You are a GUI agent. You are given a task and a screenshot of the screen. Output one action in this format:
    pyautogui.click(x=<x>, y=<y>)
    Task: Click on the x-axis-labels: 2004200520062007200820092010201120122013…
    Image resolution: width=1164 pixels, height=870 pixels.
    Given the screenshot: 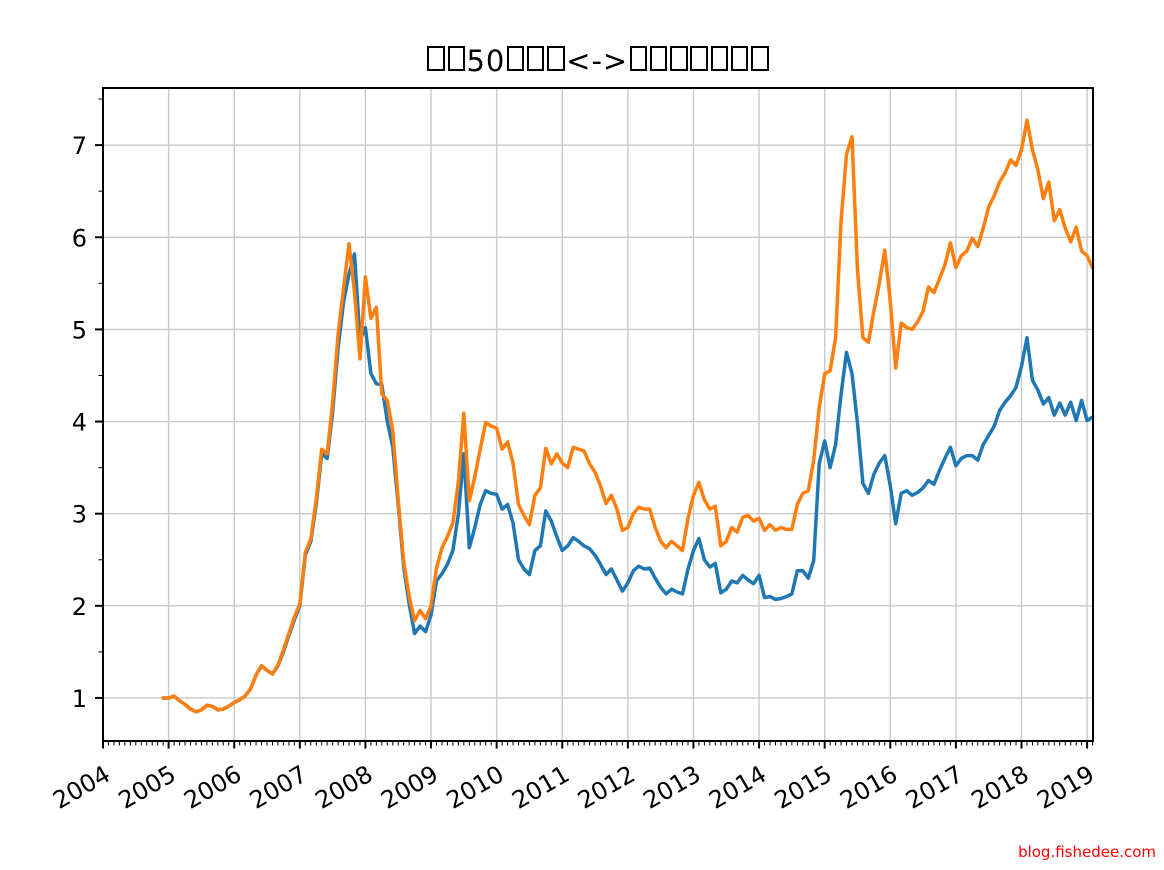 What is the action you would take?
    pyautogui.click(x=573, y=787)
    